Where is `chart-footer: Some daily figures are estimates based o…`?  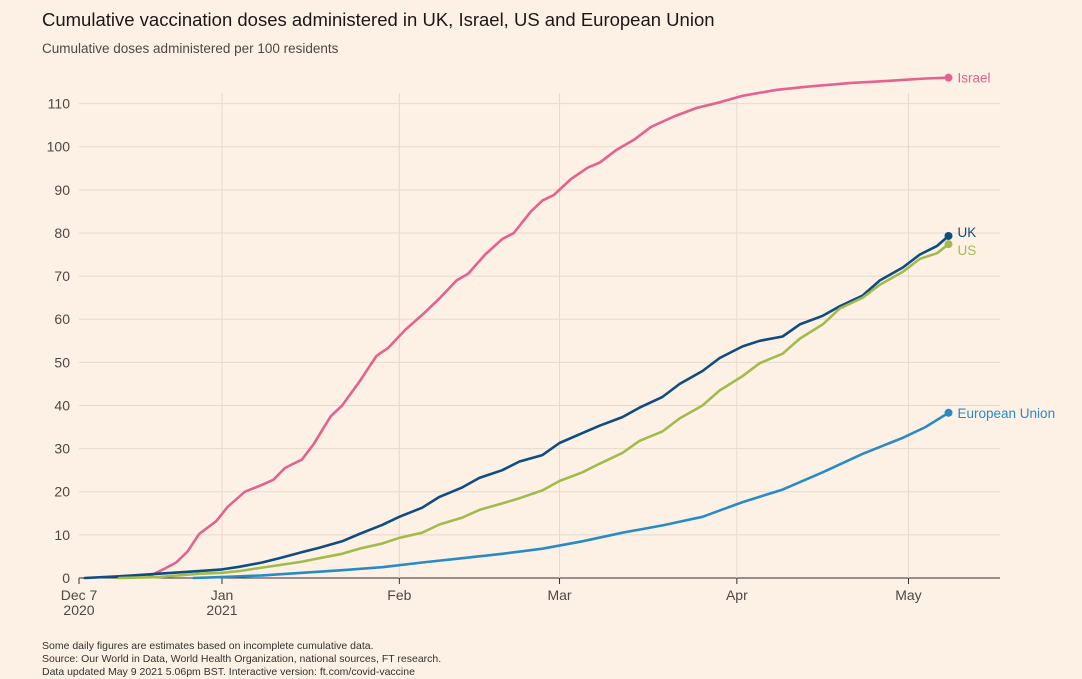 chart-footer: Some daily figures are estimates based o… is located at coordinates (241, 659).